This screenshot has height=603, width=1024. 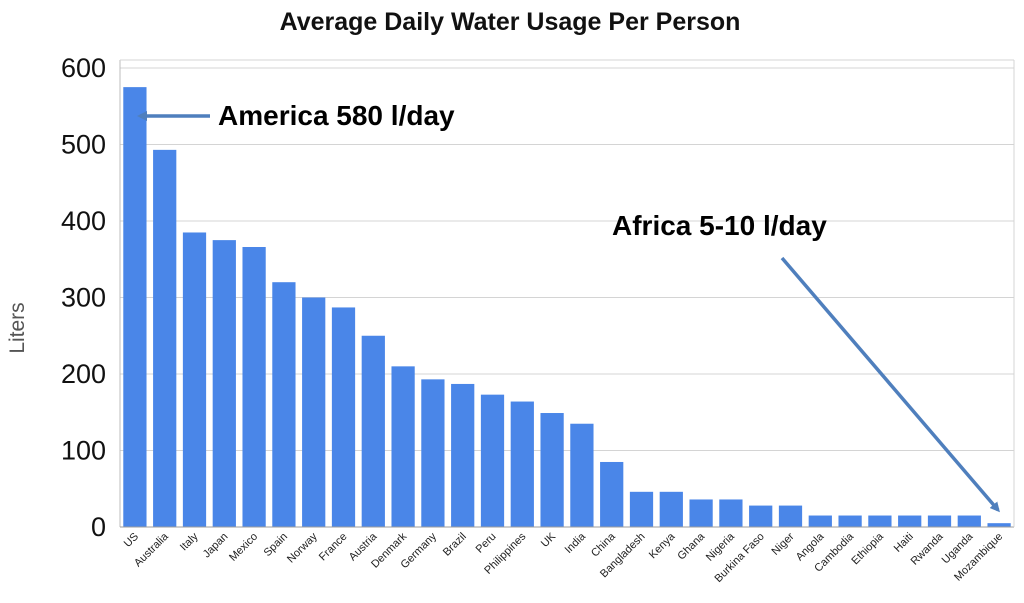 I want to click on y-tick-label: 500, so click(x=83, y=145).